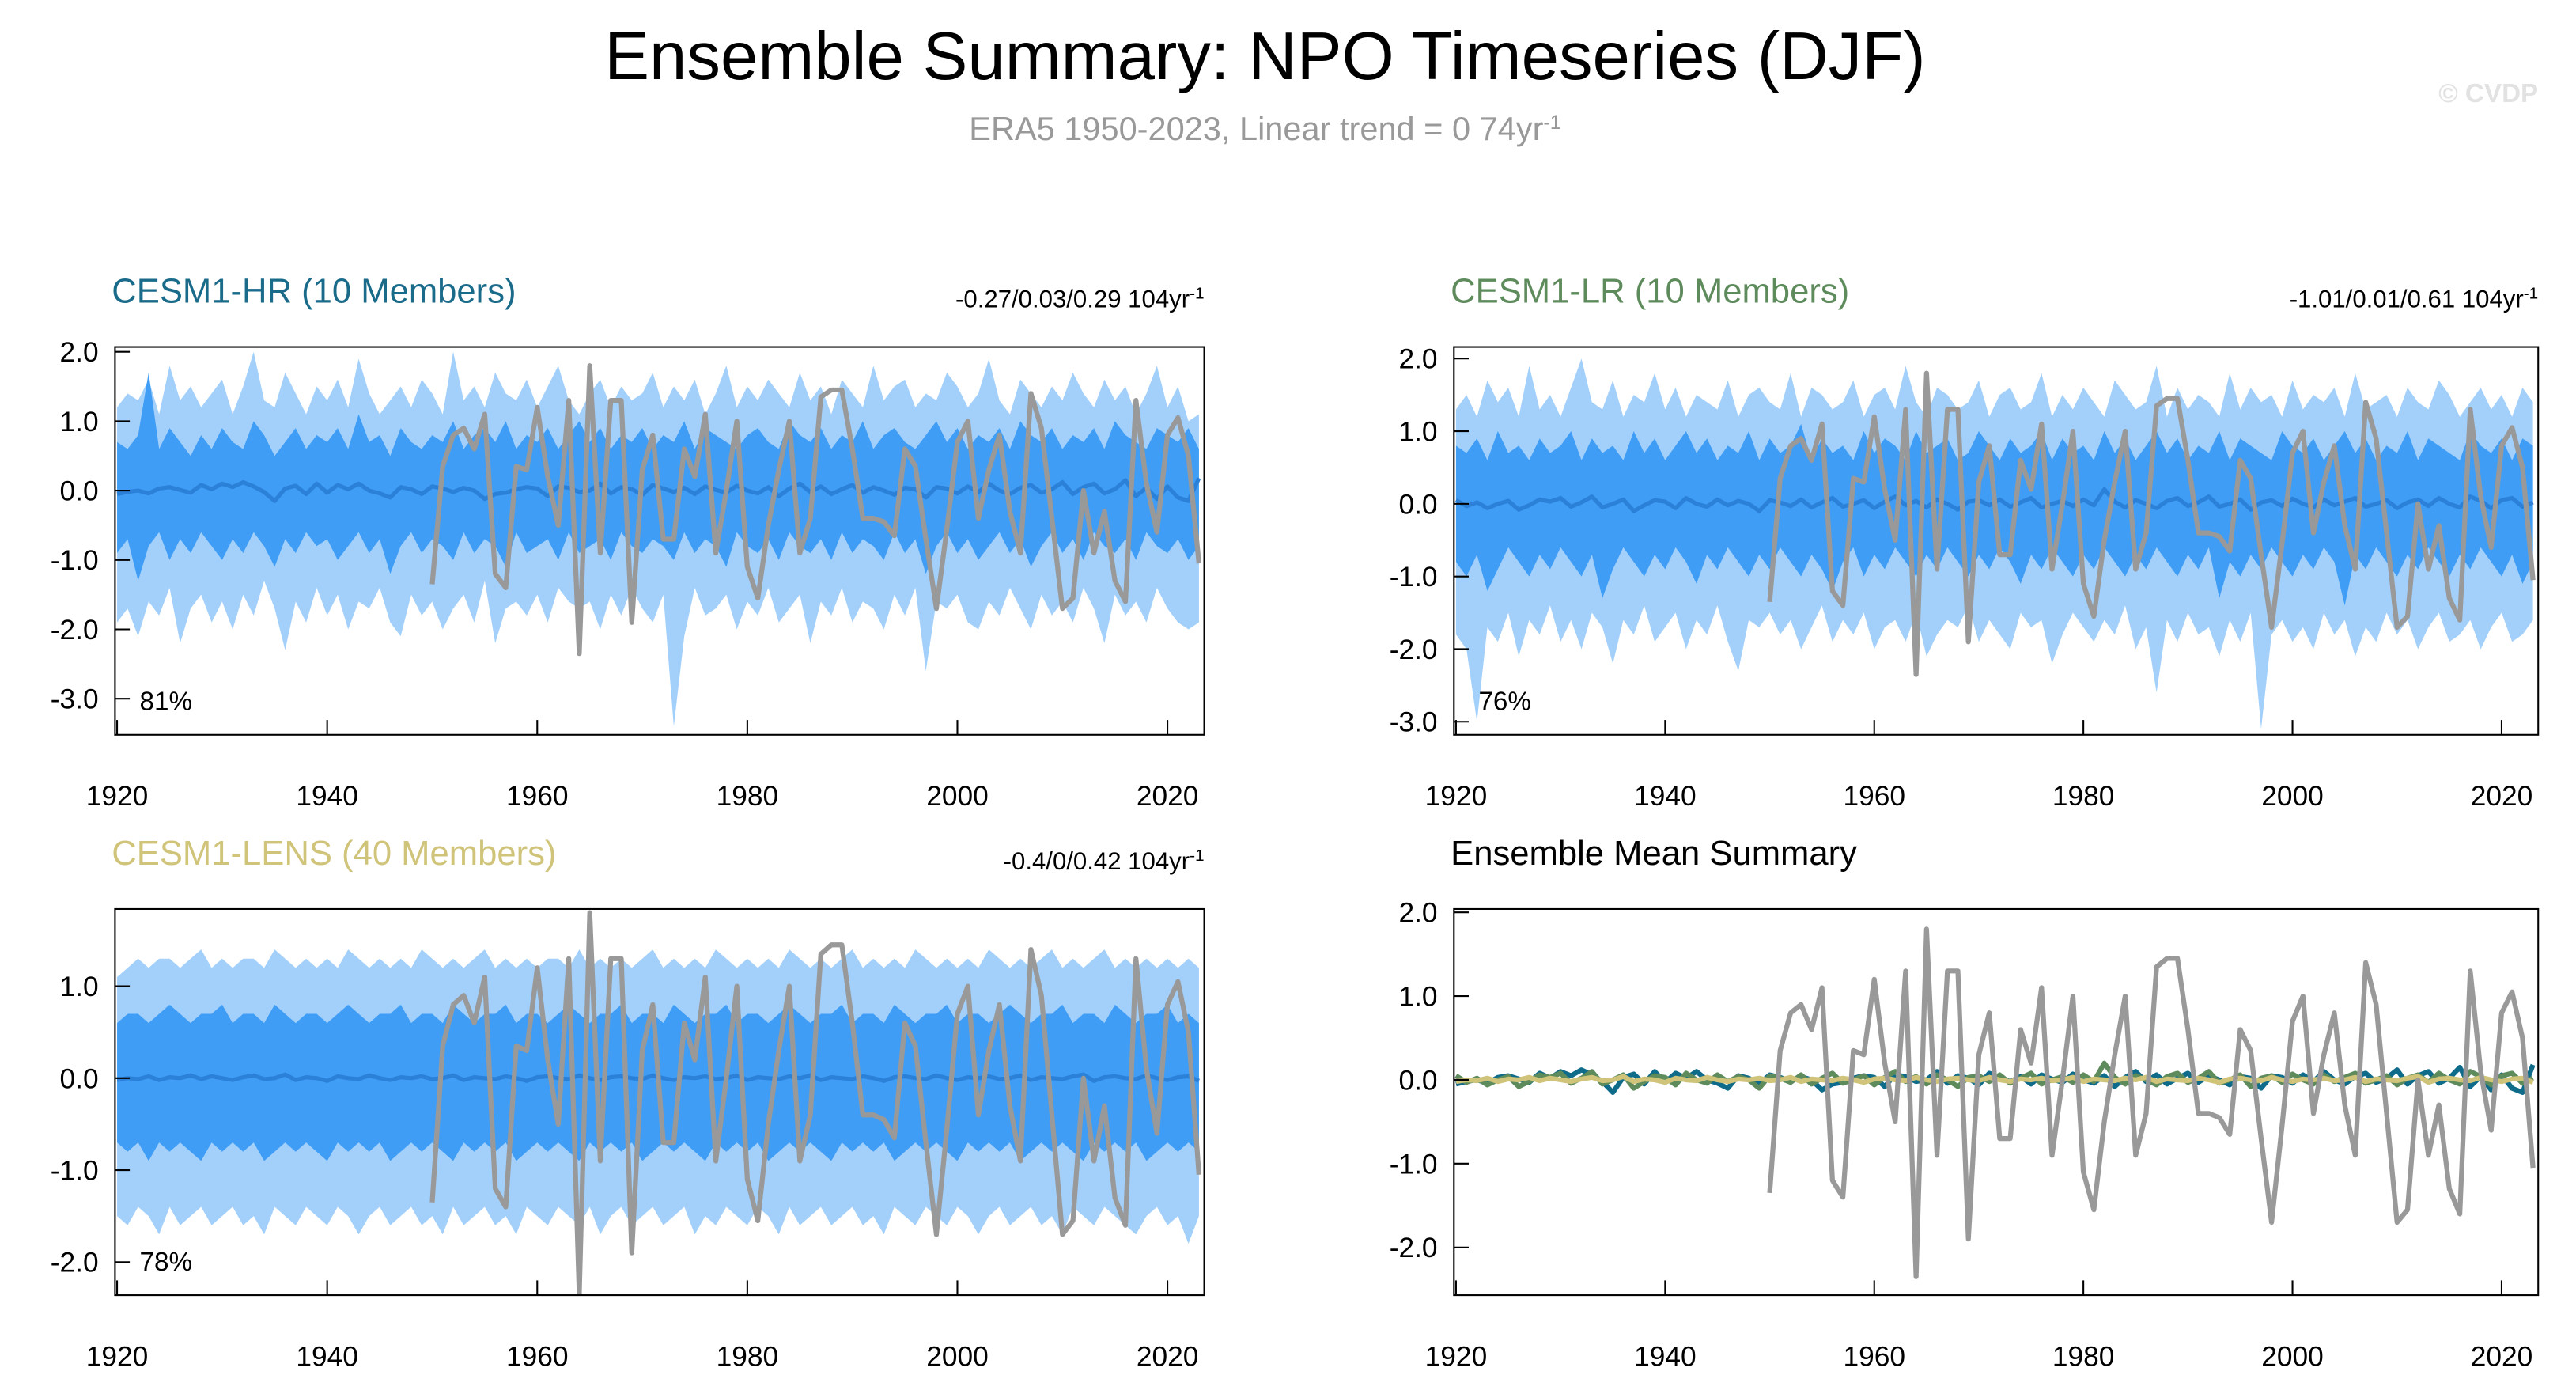  What do you see at coordinates (1256, 128) in the screenshot?
I see `subtitle-text: ERA5 1950-2023, Linear trend = 0 74yr` at bounding box center [1256, 128].